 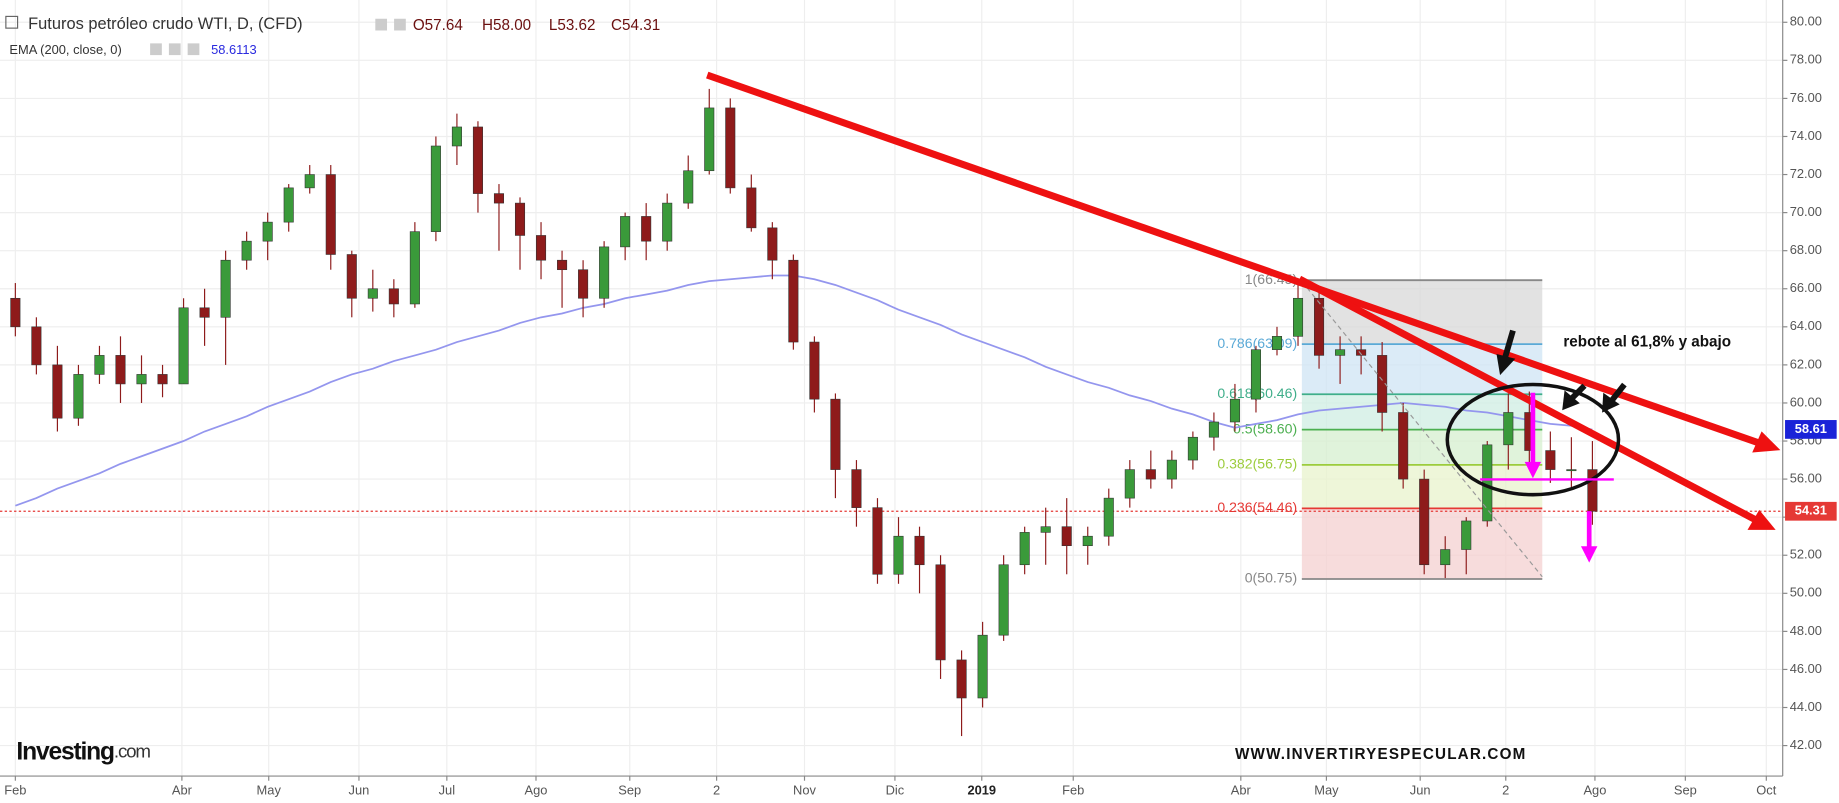 What do you see at coordinates (1806, 97) in the screenshot?
I see `y-tick-label: 76.00` at bounding box center [1806, 97].